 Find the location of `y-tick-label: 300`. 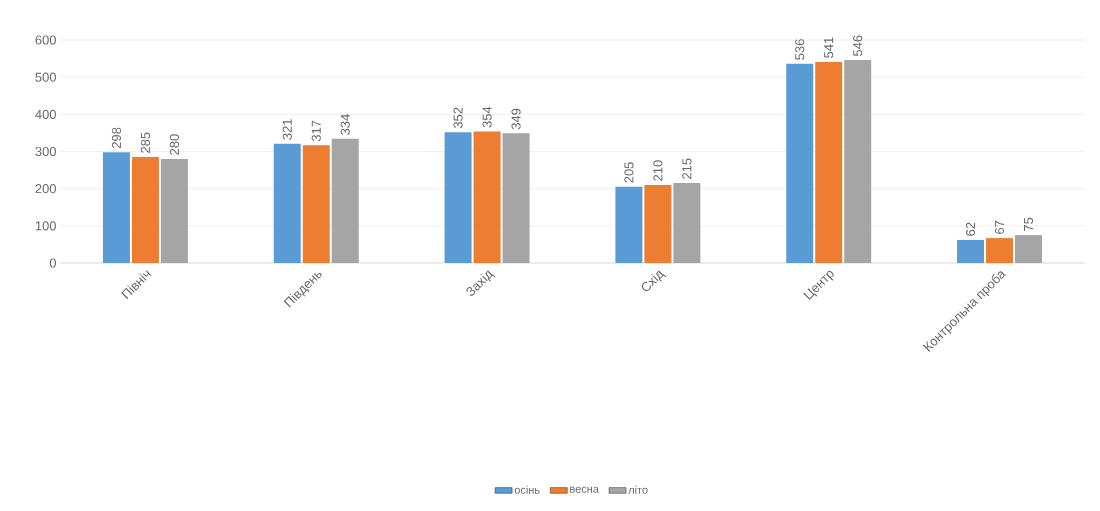

y-tick-label: 300 is located at coordinates (45, 151).